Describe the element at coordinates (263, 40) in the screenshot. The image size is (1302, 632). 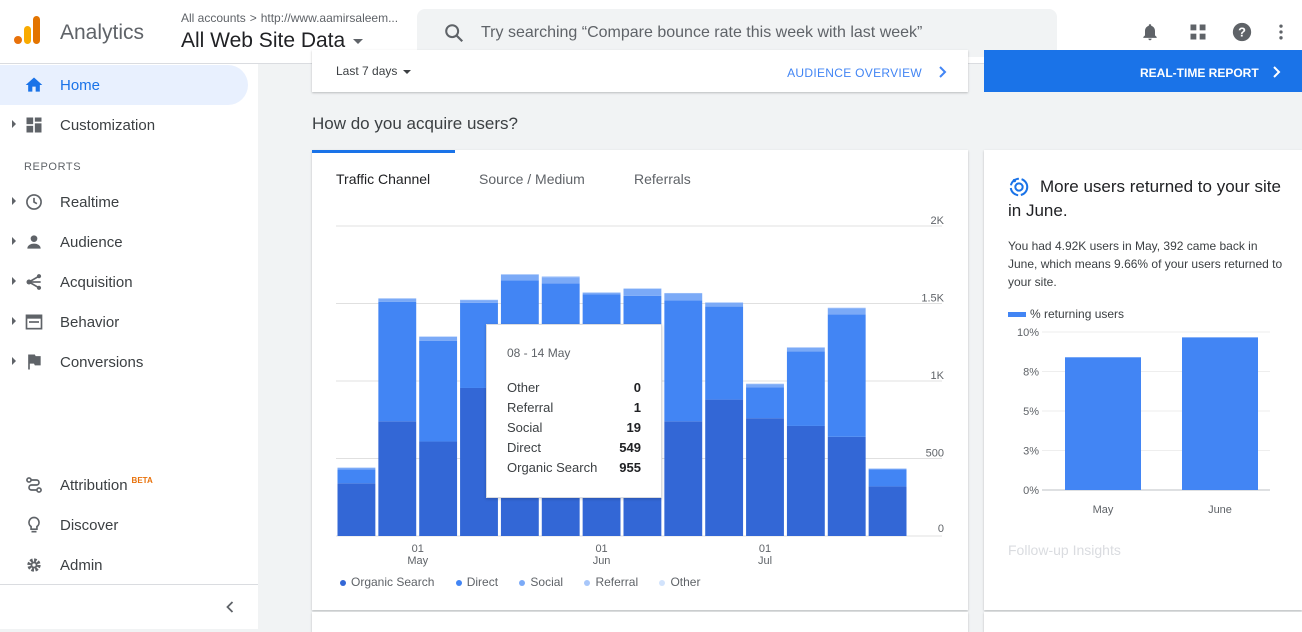
I see `property-name: All Web Site Data` at that location.